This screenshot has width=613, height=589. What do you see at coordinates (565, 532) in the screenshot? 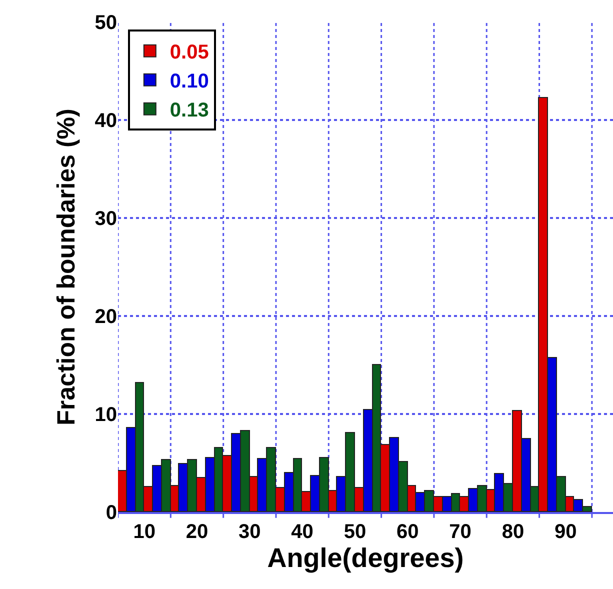
I see `x-tick-label: 90` at bounding box center [565, 532].